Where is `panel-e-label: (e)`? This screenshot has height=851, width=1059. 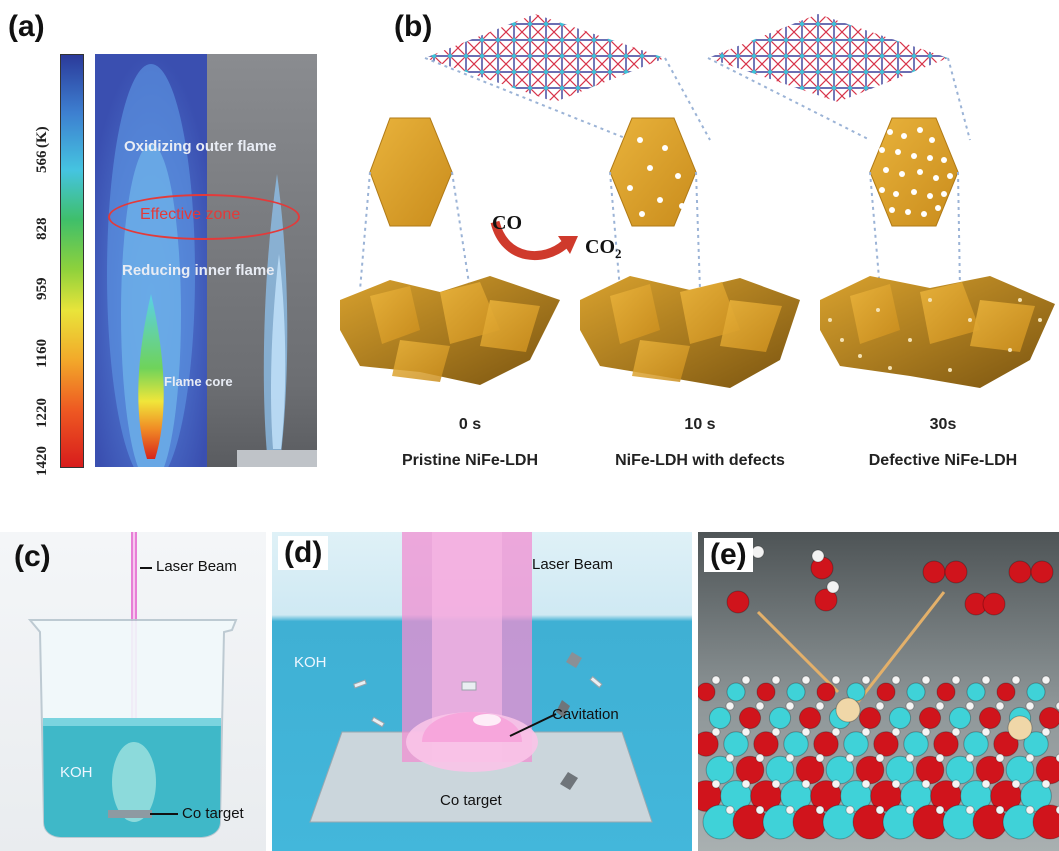
panel-e-label: (e) is located at coordinates (728, 555).